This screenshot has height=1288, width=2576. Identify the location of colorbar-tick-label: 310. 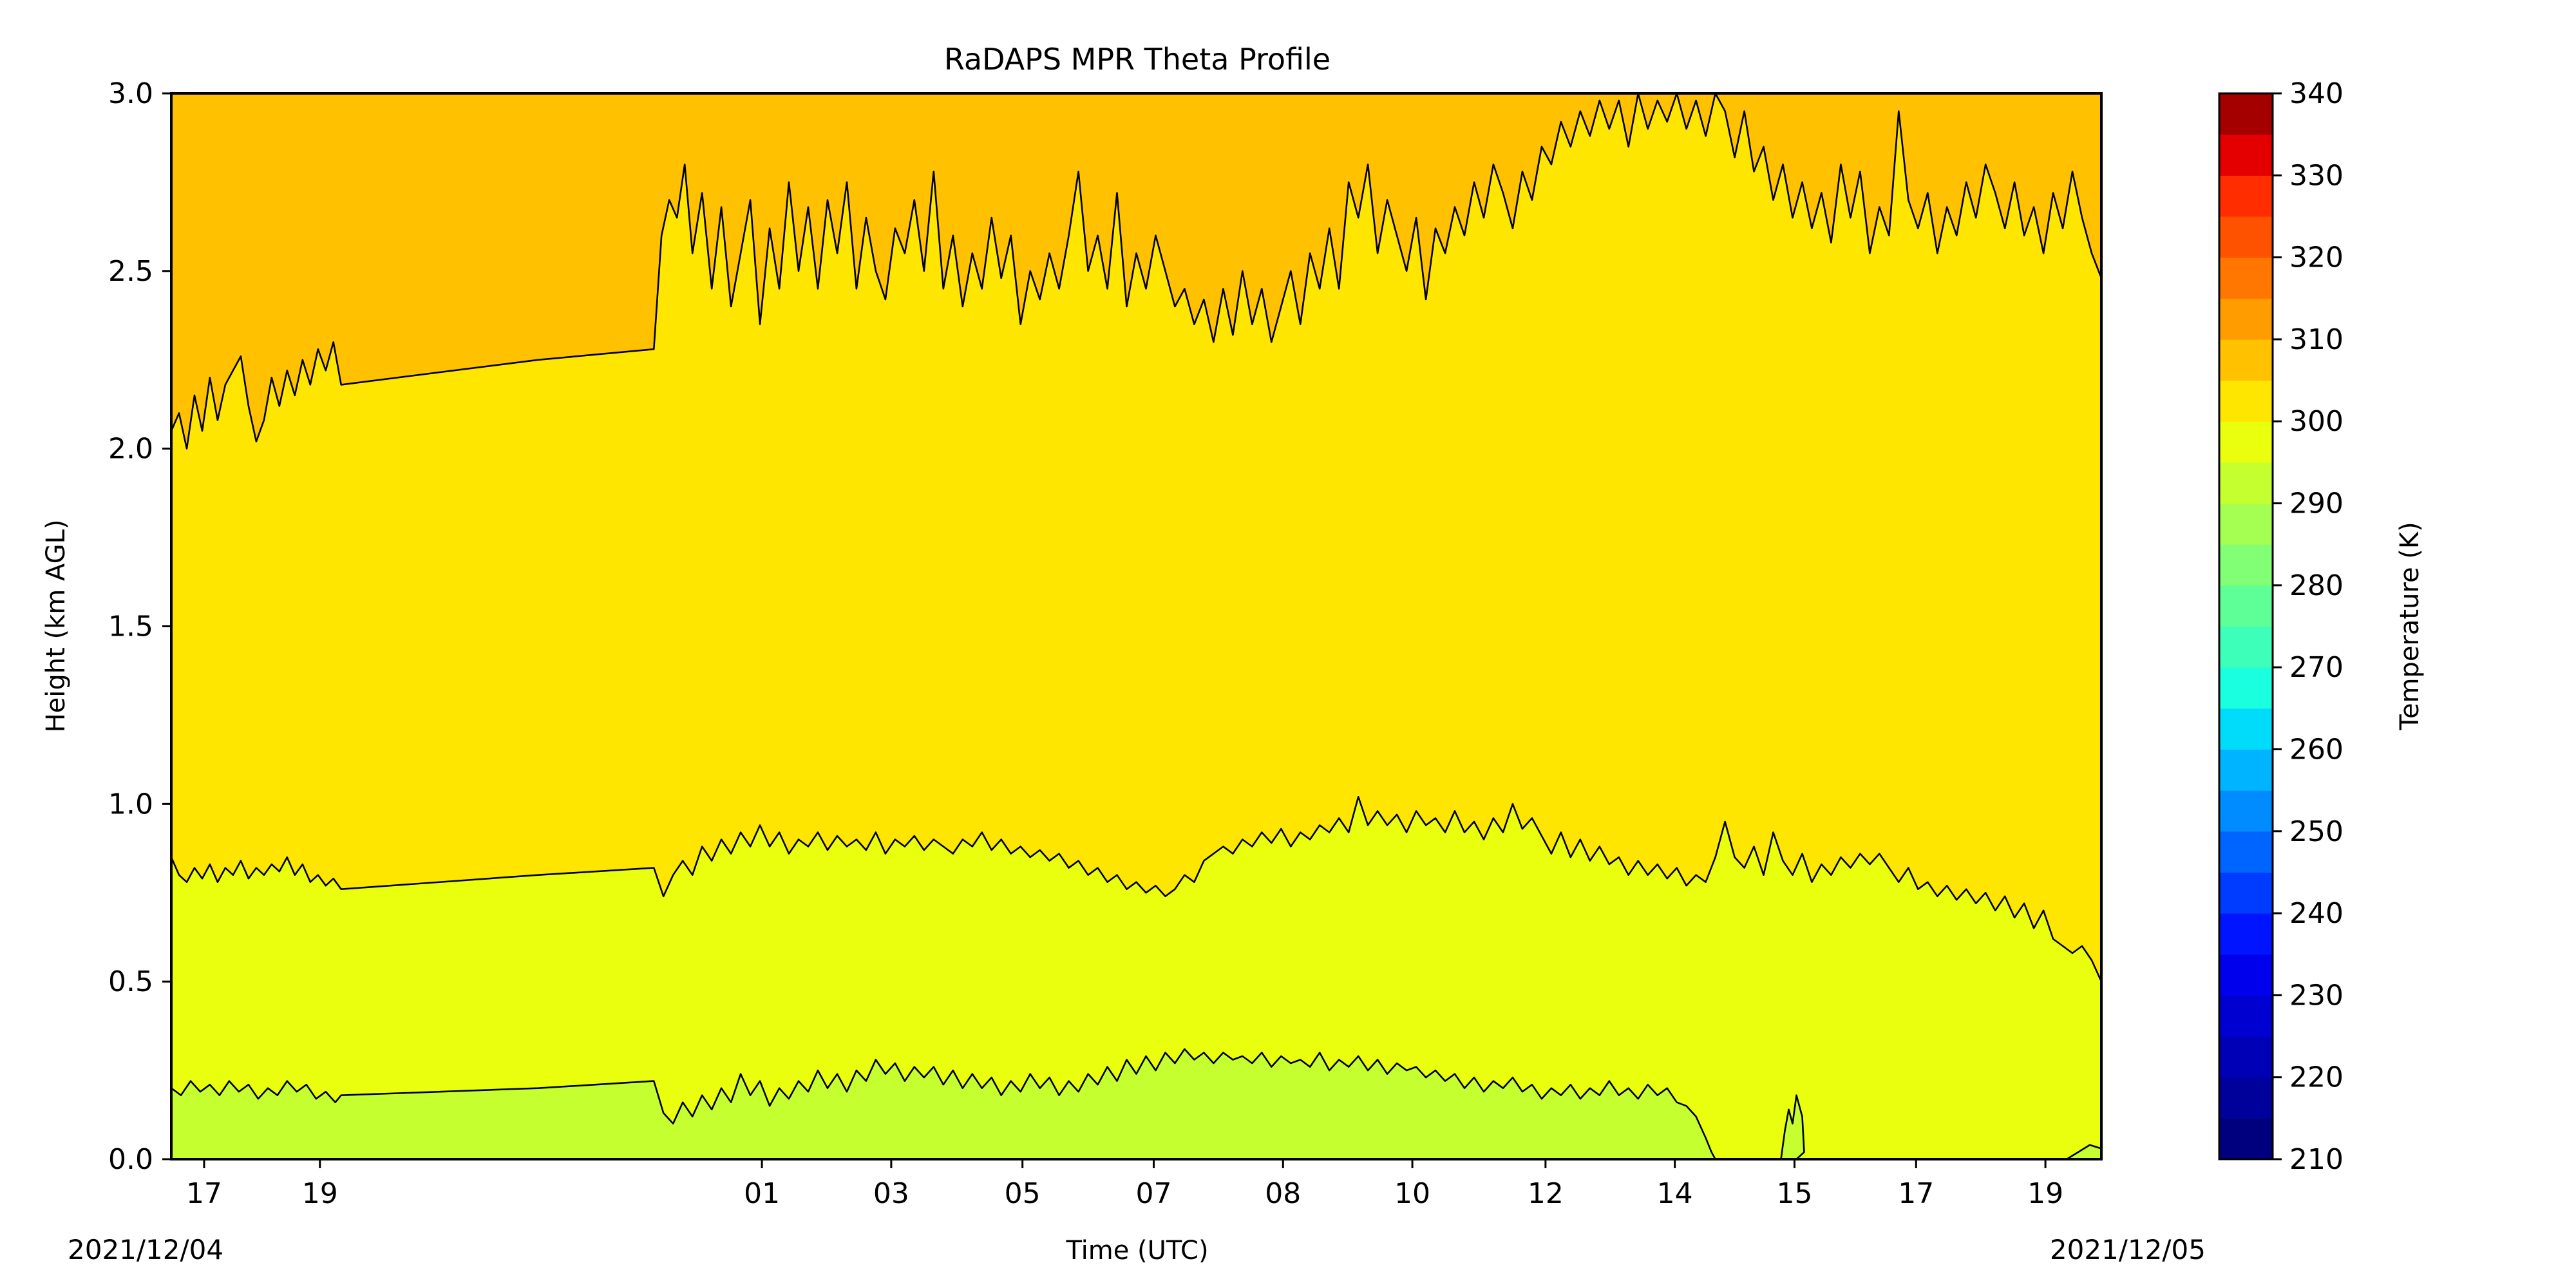
(2316, 339).